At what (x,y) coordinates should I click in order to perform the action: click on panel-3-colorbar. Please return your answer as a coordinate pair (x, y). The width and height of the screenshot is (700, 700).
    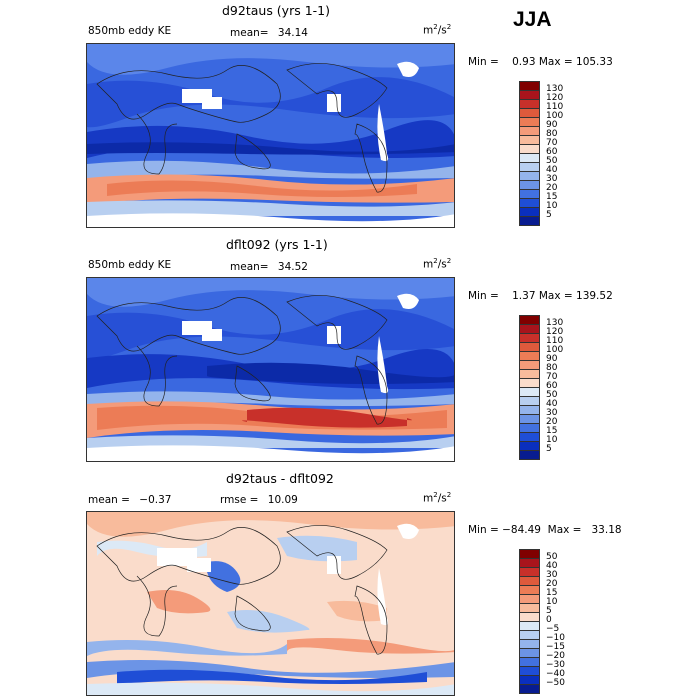
    Looking at the image, I should click on (529, 621).